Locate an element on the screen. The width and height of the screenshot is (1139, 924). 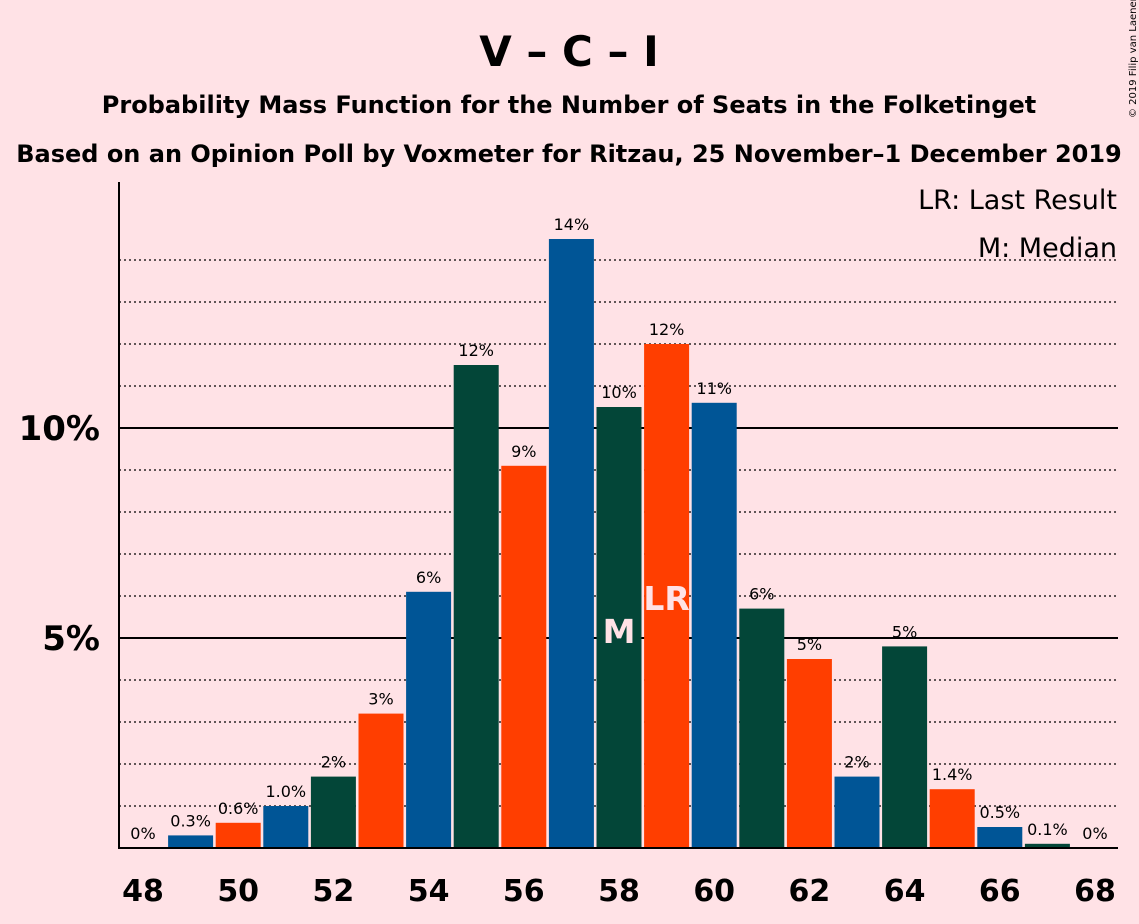
data-label-68: 0% is located at coordinates (1094, 833).